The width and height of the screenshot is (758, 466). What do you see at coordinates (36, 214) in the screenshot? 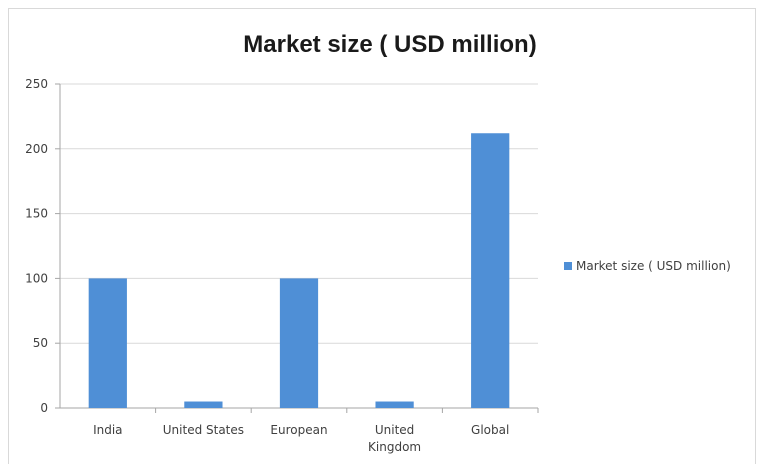
I see `y-tick-label: 150` at bounding box center [36, 214].